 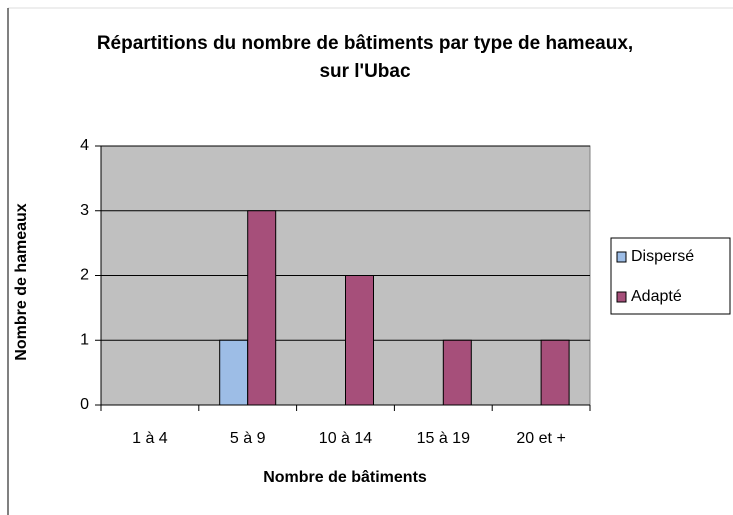 I want to click on y-axis-label: Nombre de hameaux, so click(x=21, y=281).